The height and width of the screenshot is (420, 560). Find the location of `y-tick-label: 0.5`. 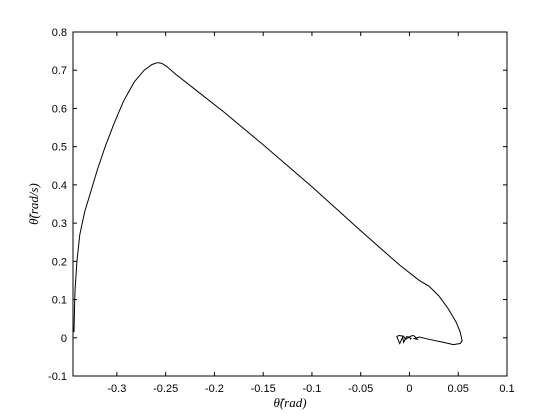

y-tick-label: 0.5 is located at coordinates (59, 148).